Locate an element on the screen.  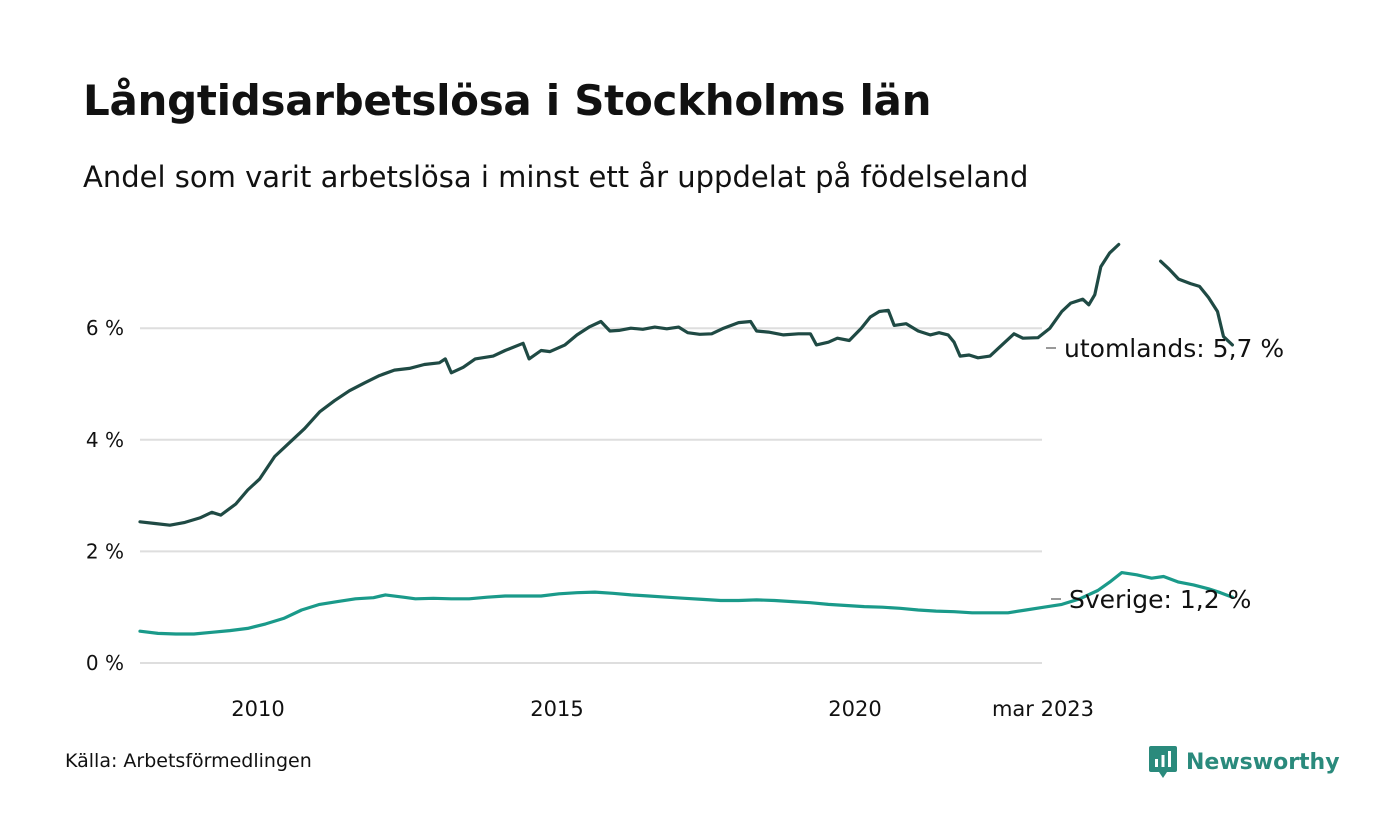
source-credit: Källa: Arbetsförmedlingen is located at coordinates (188, 761).